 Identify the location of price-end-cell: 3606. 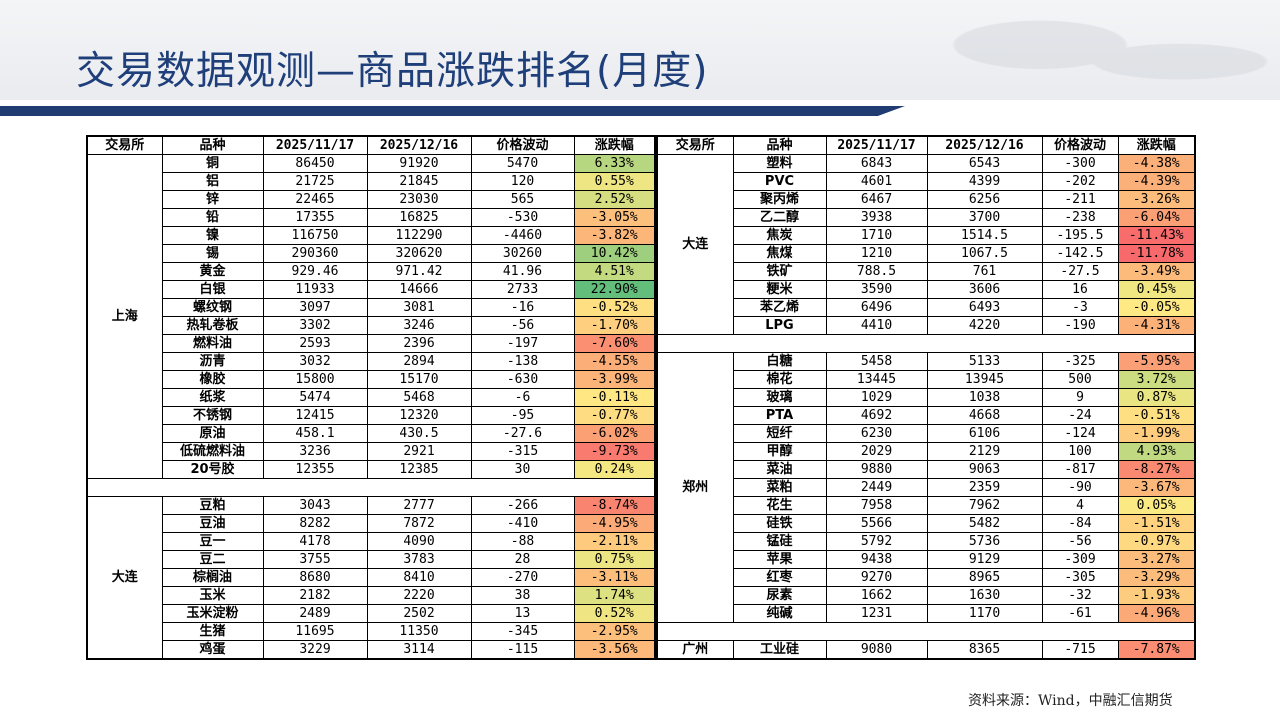
(984, 289).